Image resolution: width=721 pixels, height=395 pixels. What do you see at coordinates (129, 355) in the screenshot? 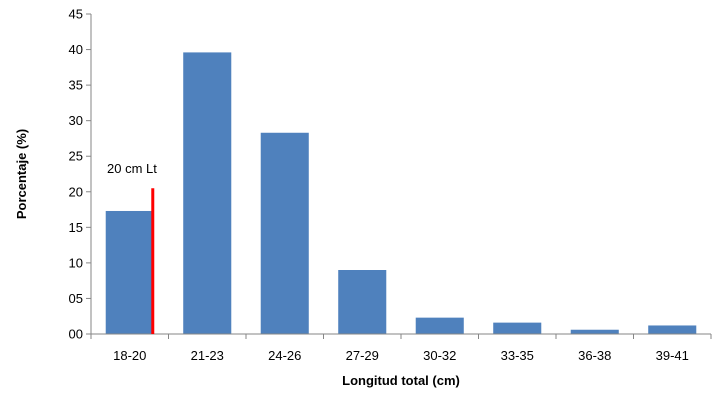
I see `x-tick-label: 18-20` at bounding box center [129, 355].